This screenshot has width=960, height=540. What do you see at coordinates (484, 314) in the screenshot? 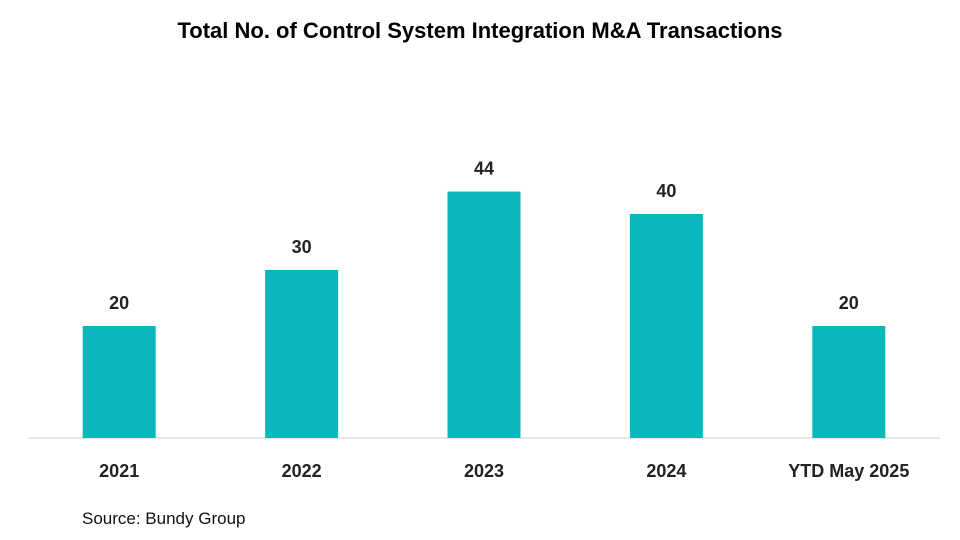
I see `bar-2023` at bounding box center [484, 314].